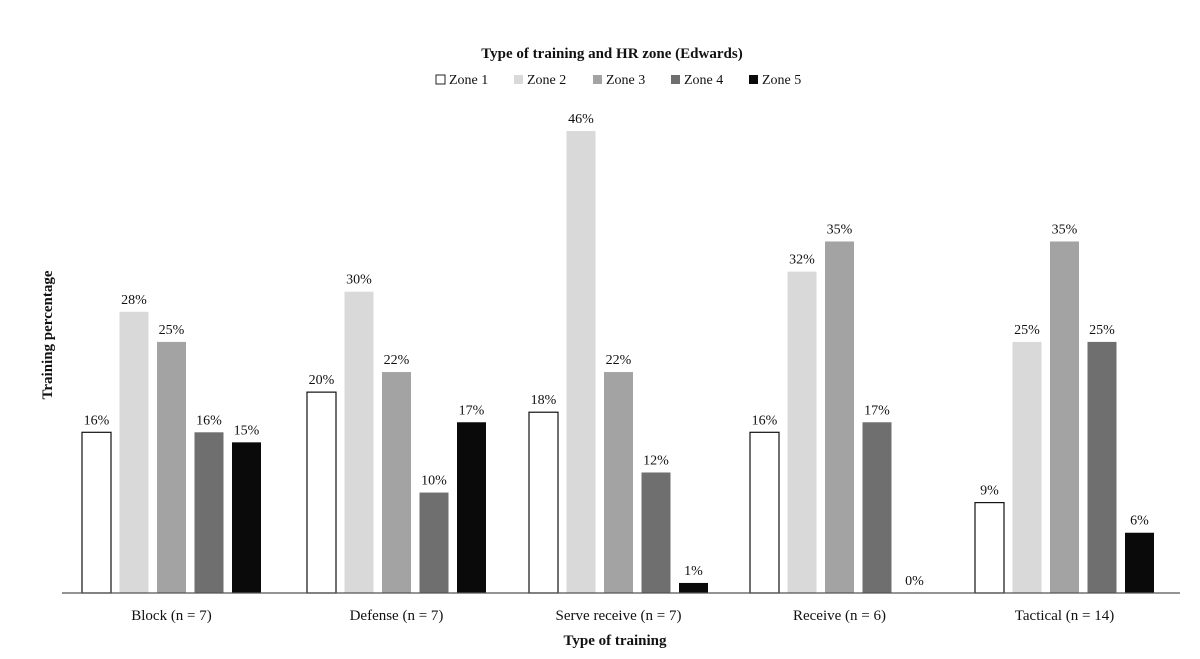  What do you see at coordinates (209, 512) in the screenshot?
I see `bar-zone-4-cat1` at bounding box center [209, 512].